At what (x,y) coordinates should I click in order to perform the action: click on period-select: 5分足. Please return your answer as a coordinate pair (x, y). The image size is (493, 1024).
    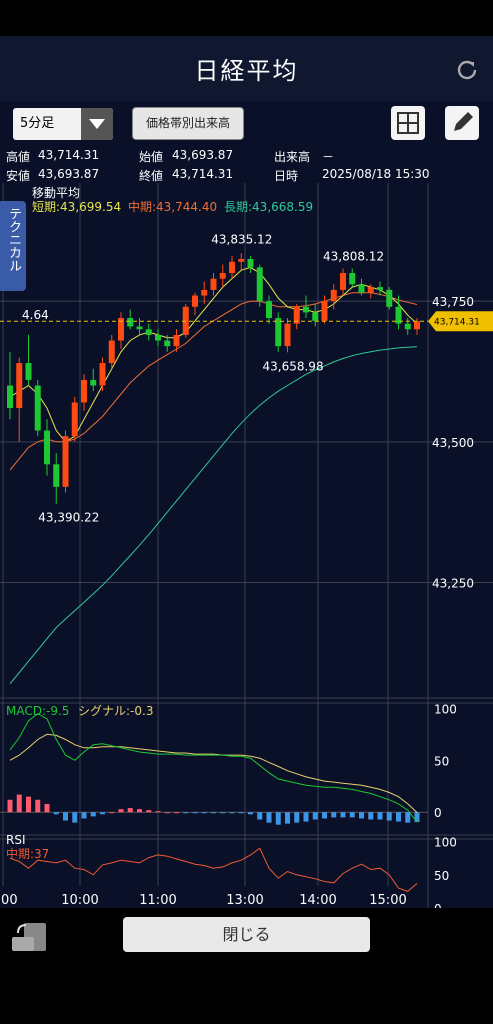
    Looking at the image, I should click on (63, 124).